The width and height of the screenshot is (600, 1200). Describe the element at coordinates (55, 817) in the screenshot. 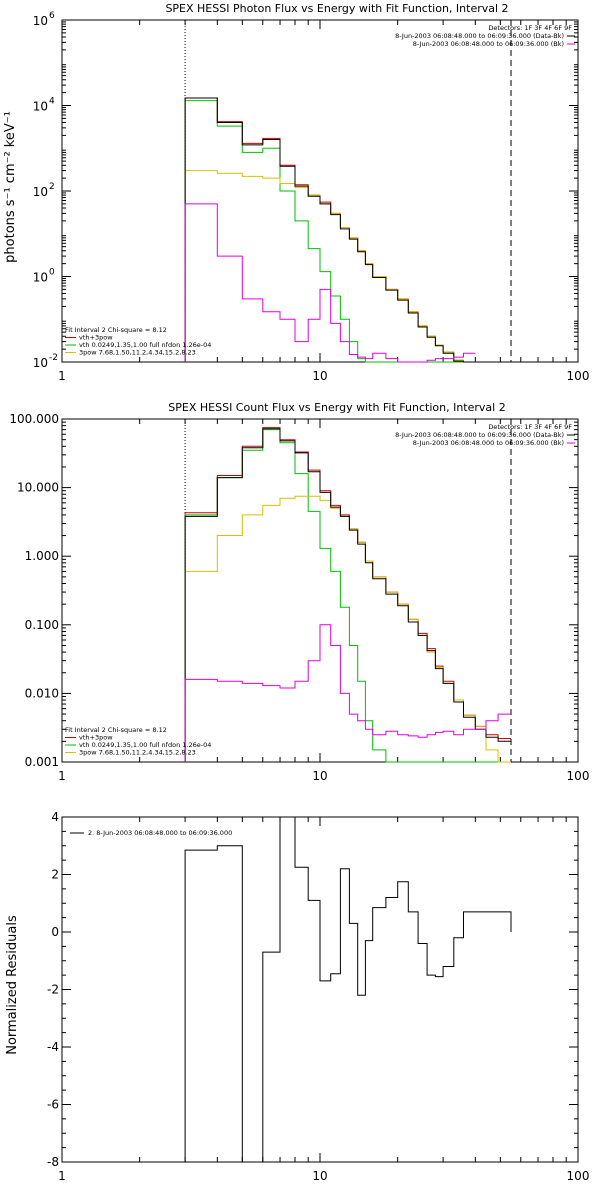

I see `y-tick-label: 4` at that location.